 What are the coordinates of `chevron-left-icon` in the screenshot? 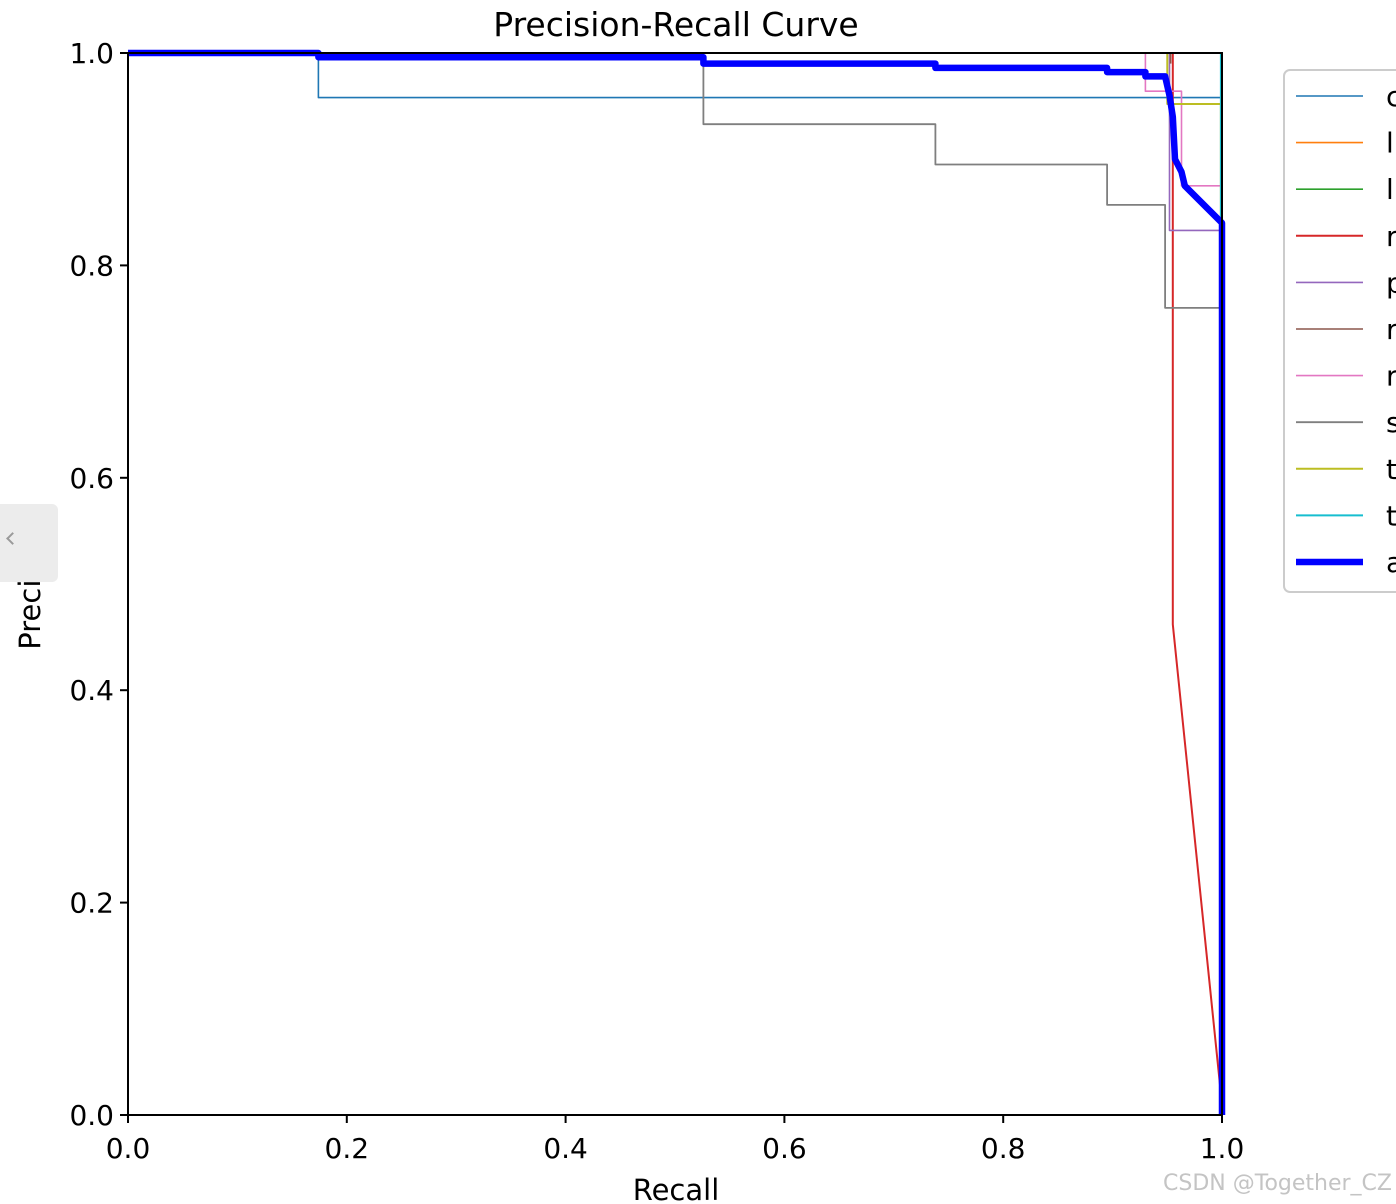 It's located at (12, 538).